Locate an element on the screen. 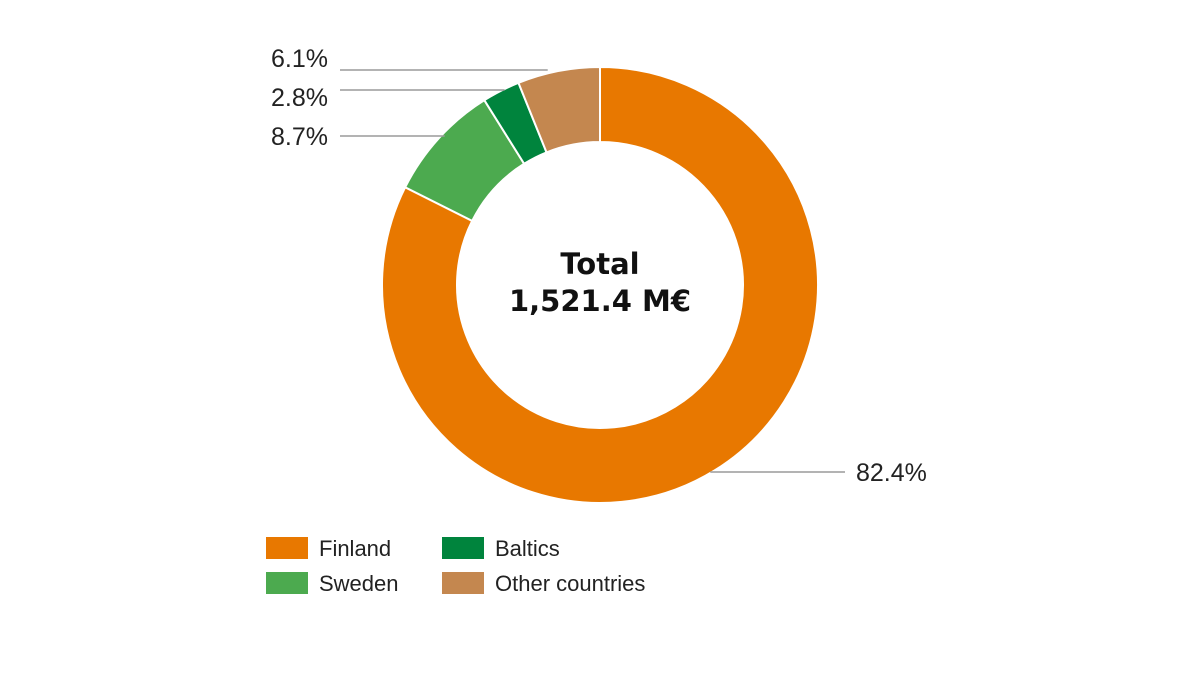  label-sweden: 8.7% is located at coordinates (299, 137).